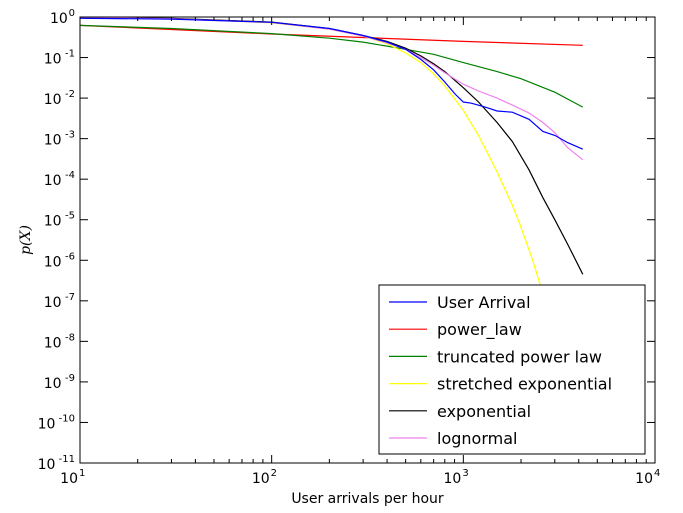  I want to click on y-tick-exponent: -10, so click(67, 418).